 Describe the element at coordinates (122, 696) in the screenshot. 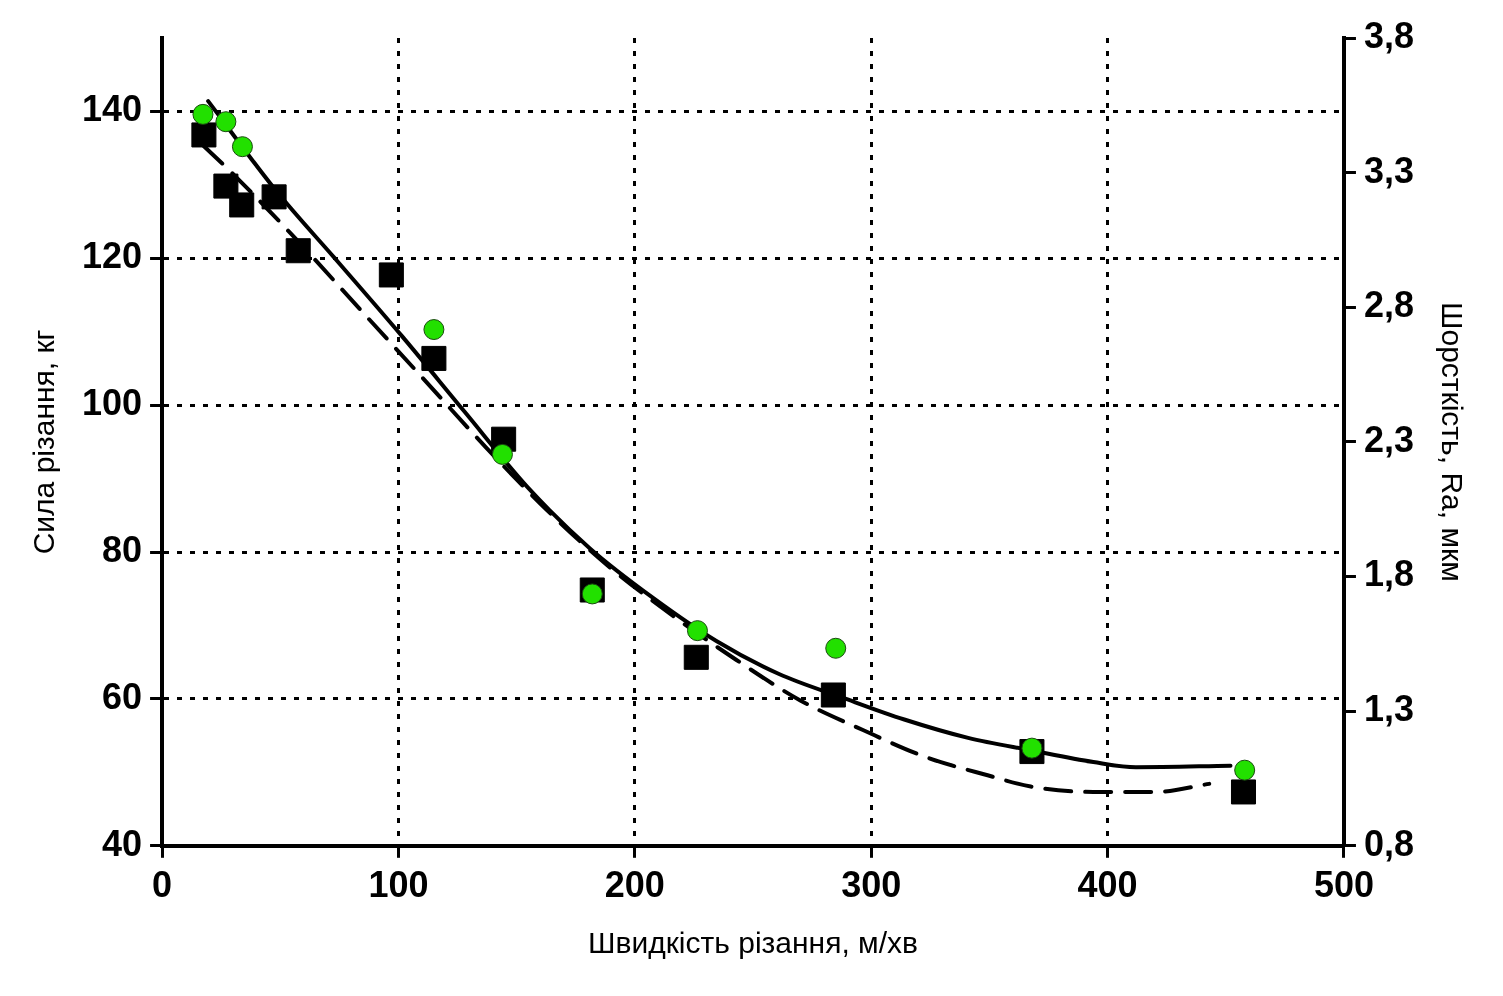

I see `y-tick-label: 60` at that location.